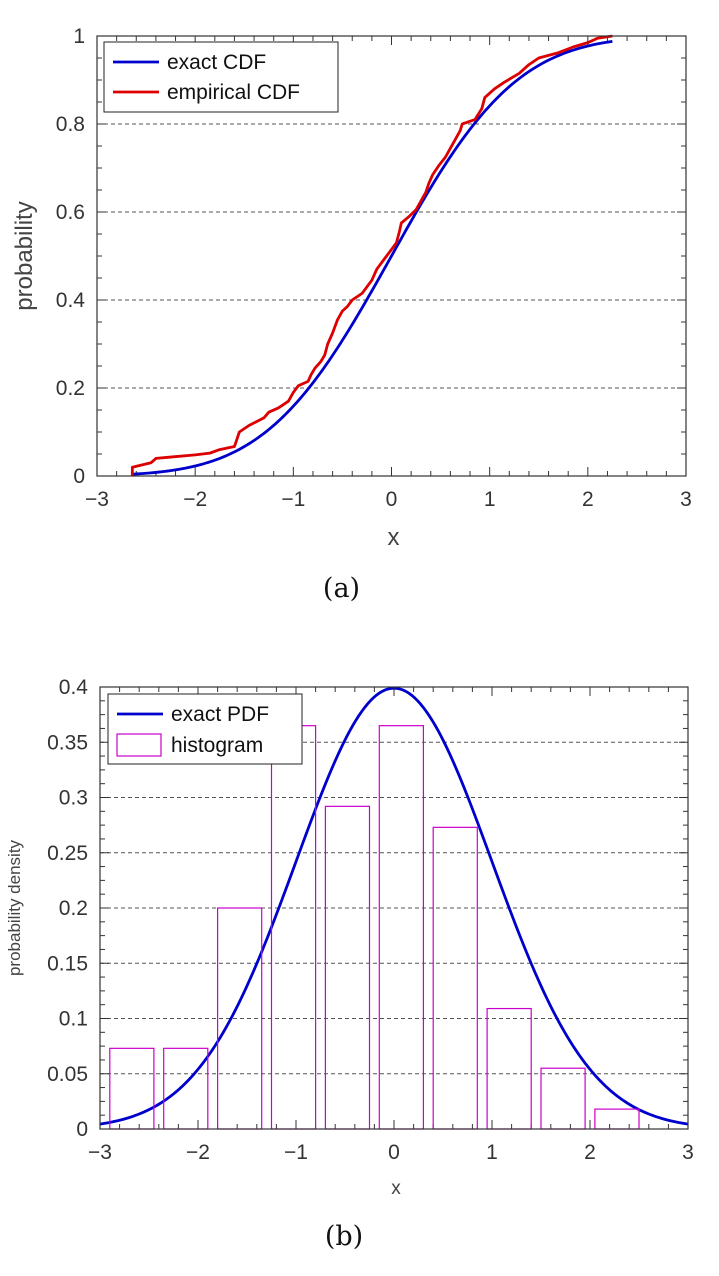 This screenshot has height=1276, width=719. I want to click on y-tick-label: 0.1, so click(73, 1019).